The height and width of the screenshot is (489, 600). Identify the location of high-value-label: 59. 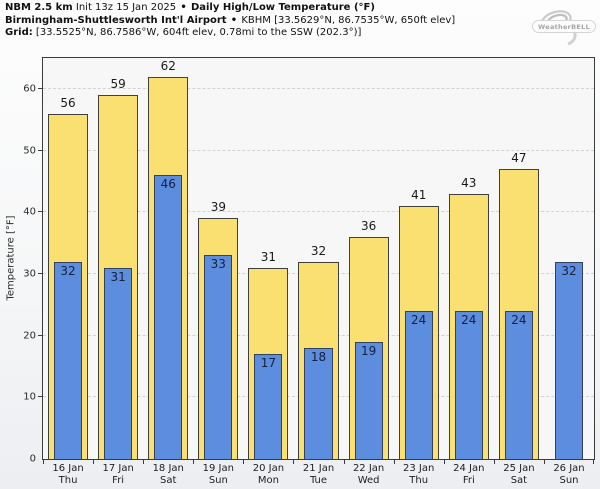
(118, 84).